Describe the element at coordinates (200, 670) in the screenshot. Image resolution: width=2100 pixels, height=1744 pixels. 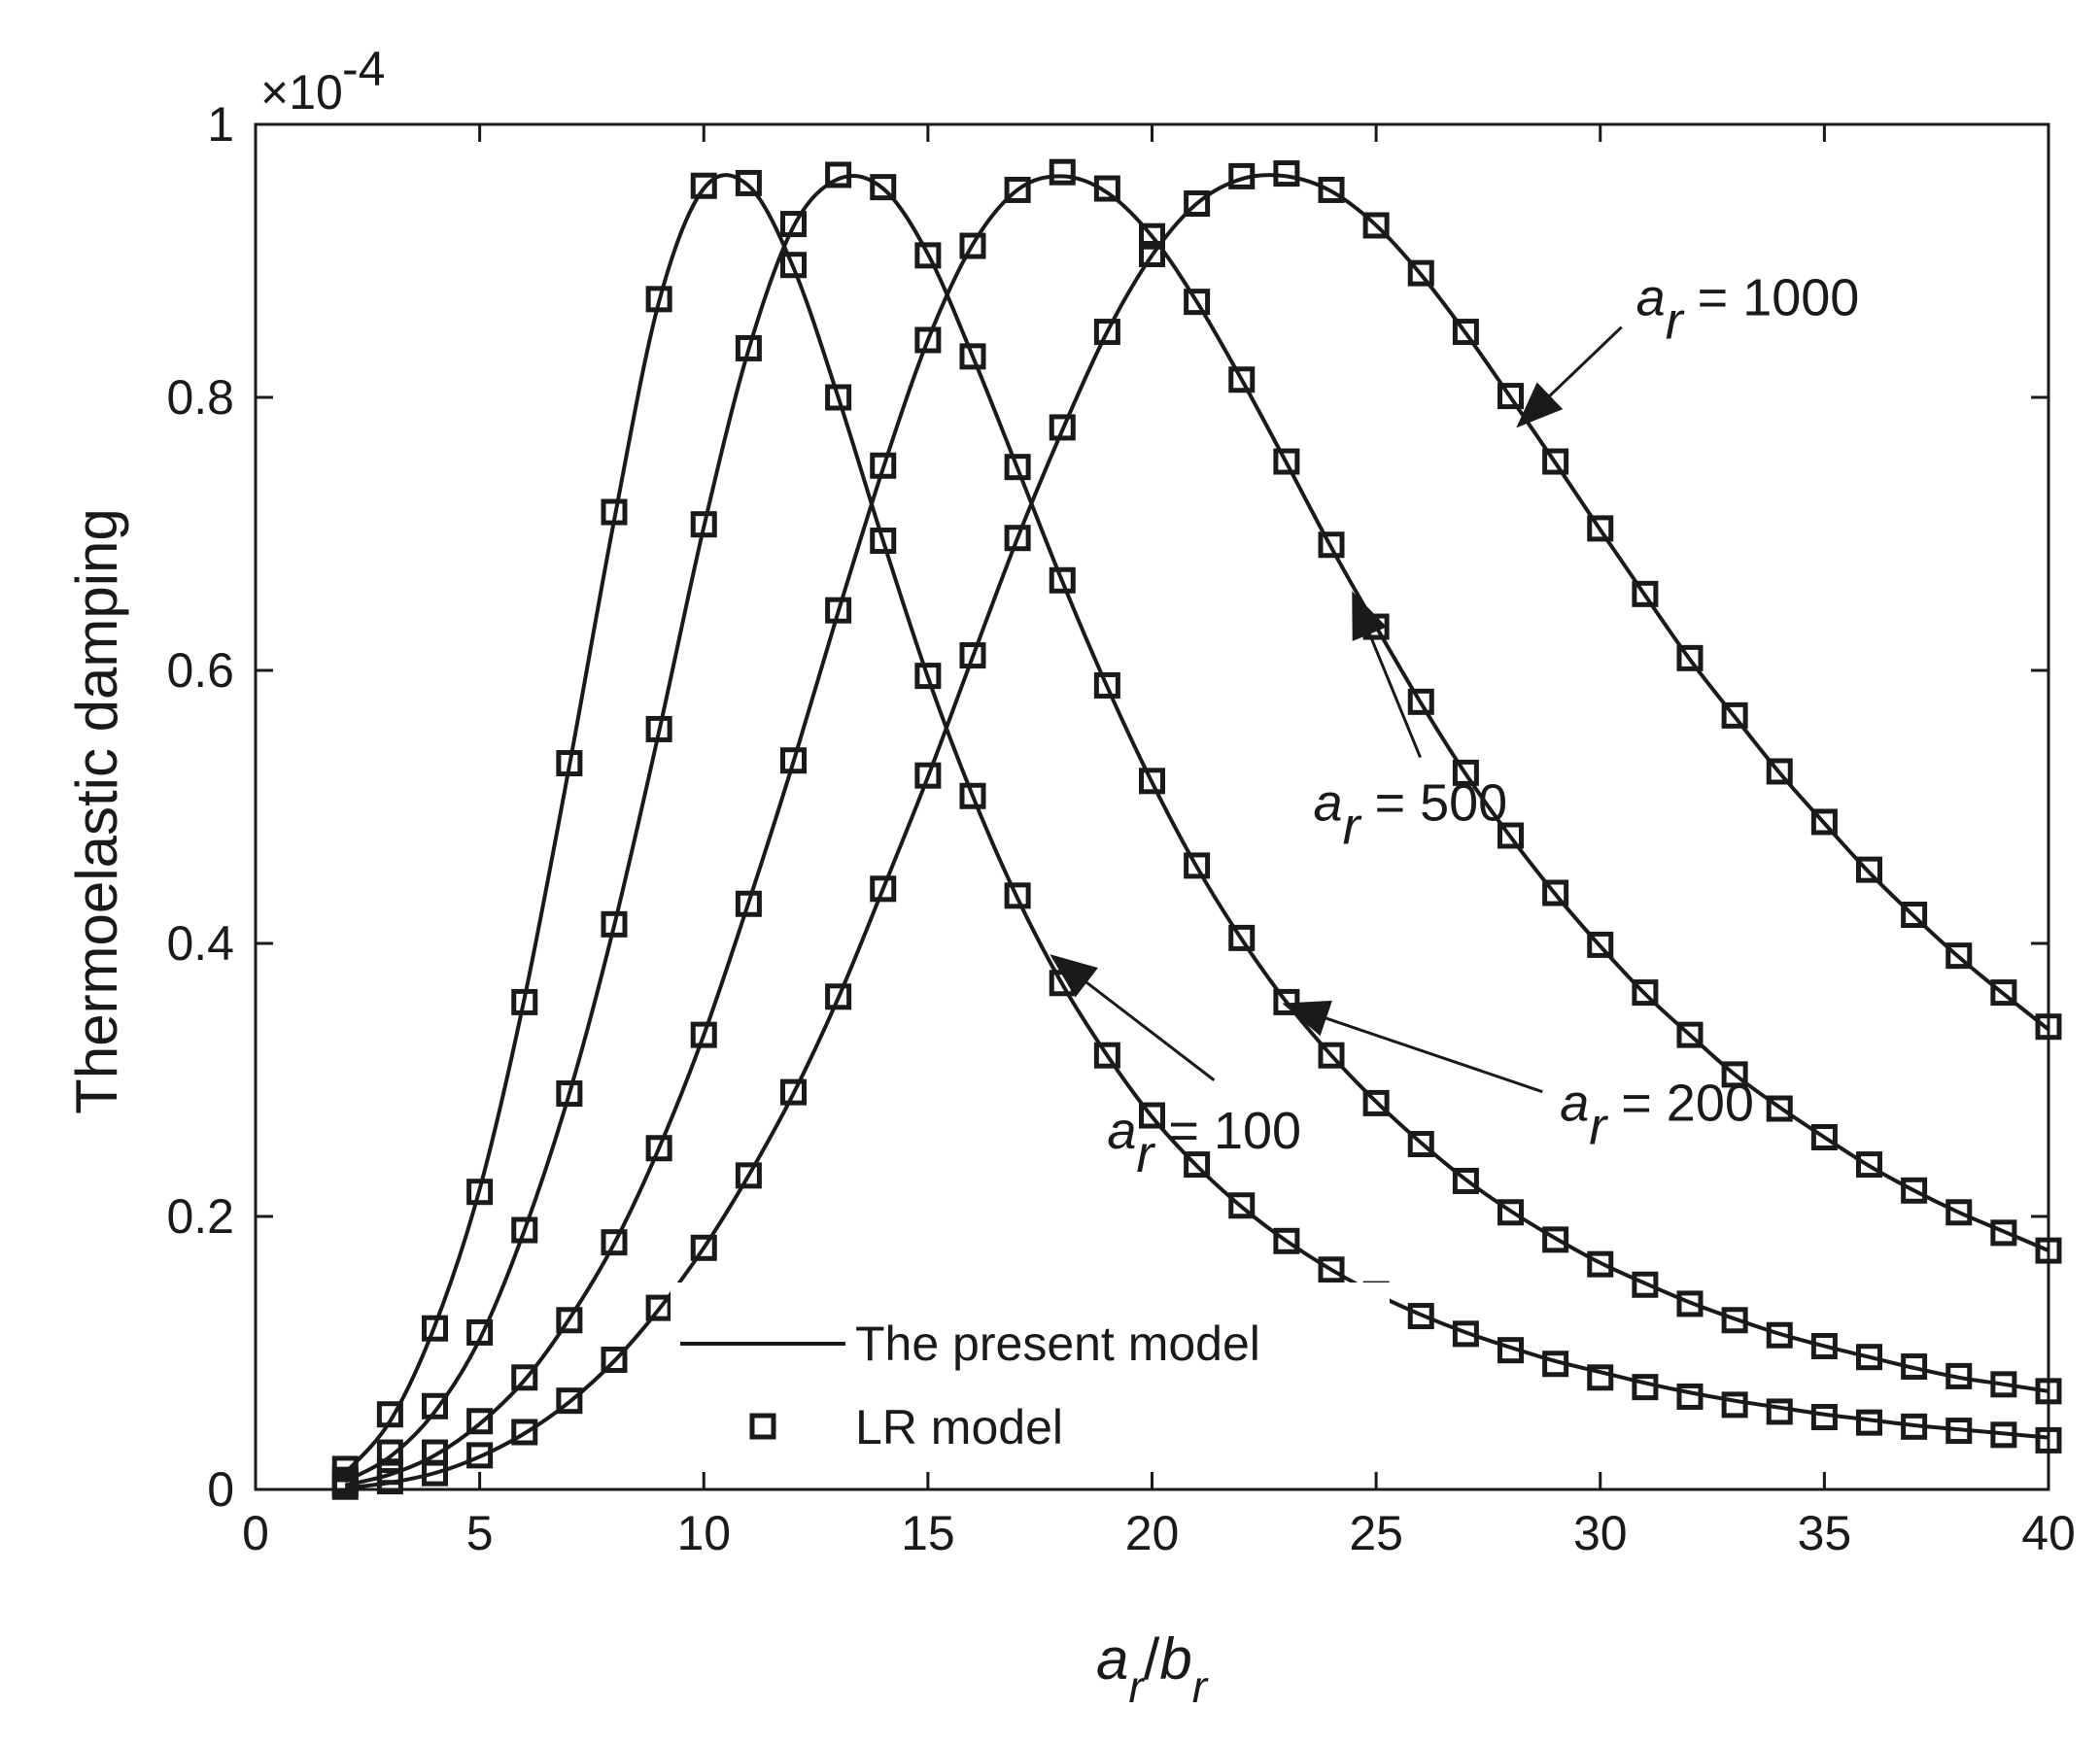
I see `y-tick-label: 0.6` at that location.